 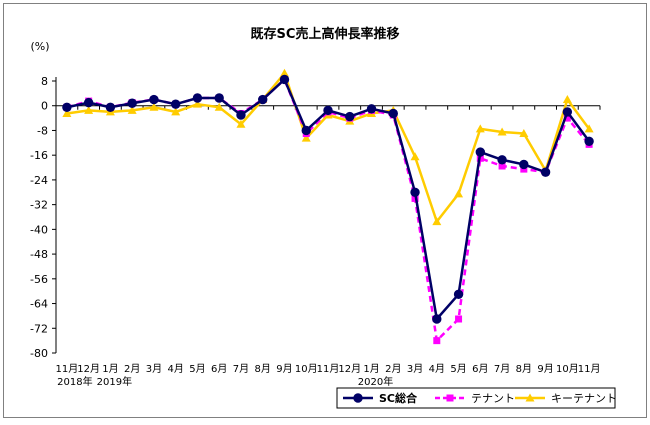 I want to click on x-year-label: 2018年, so click(x=74, y=381).